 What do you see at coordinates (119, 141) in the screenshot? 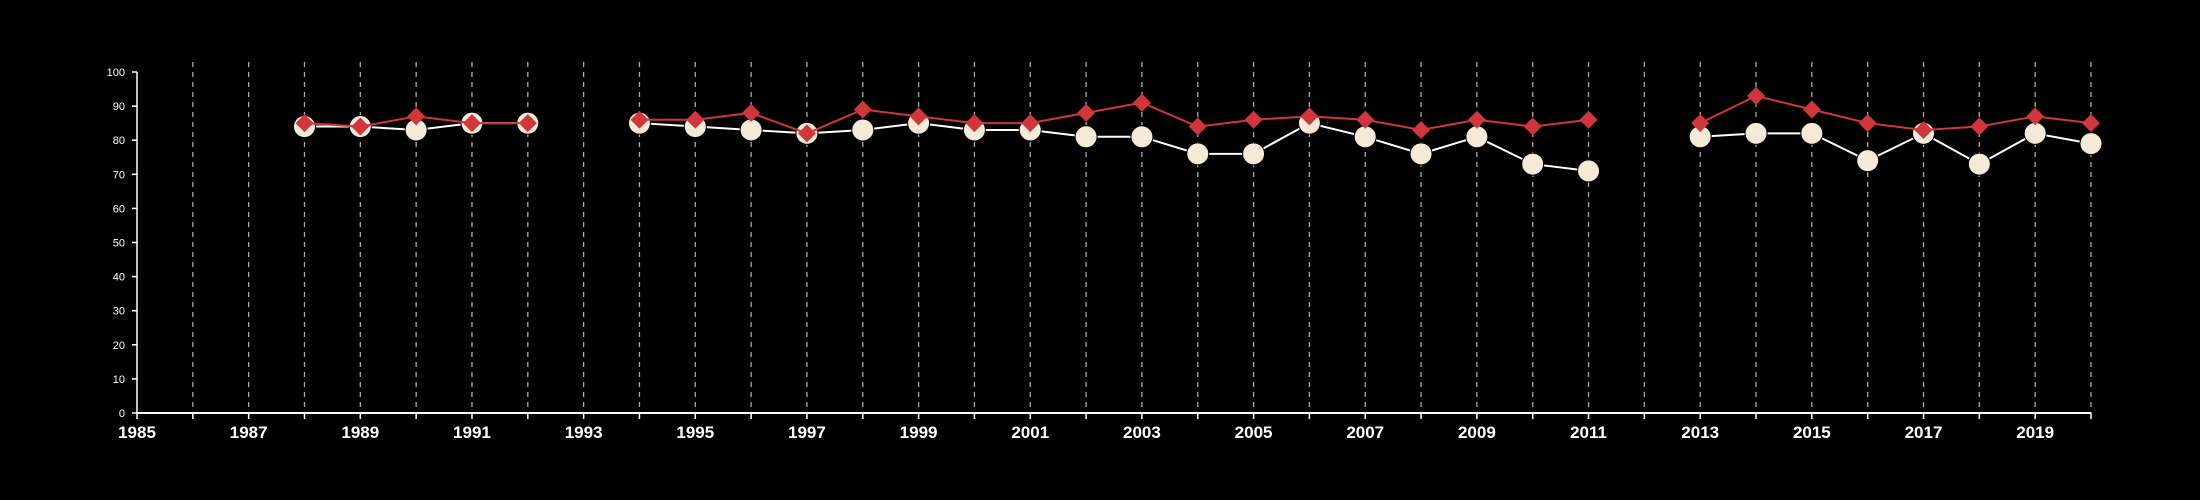
I see `y-tick-label-80: 80` at bounding box center [119, 141].